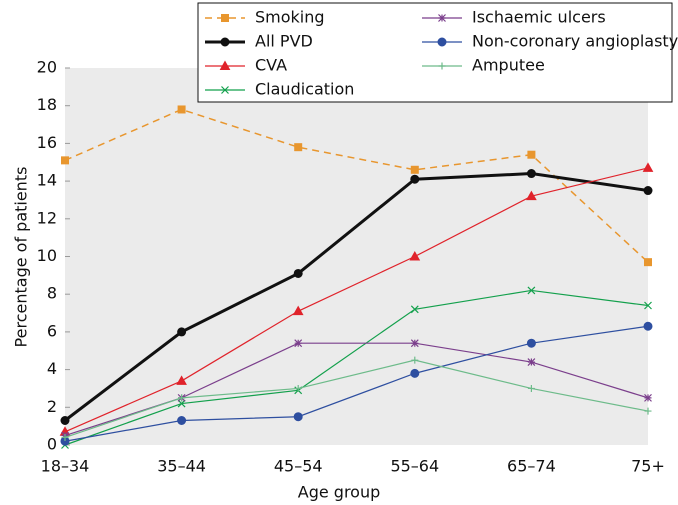 The image size is (678, 505). What do you see at coordinates (52, 444) in the screenshot?
I see `y-tick-label: 0` at bounding box center [52, 444].